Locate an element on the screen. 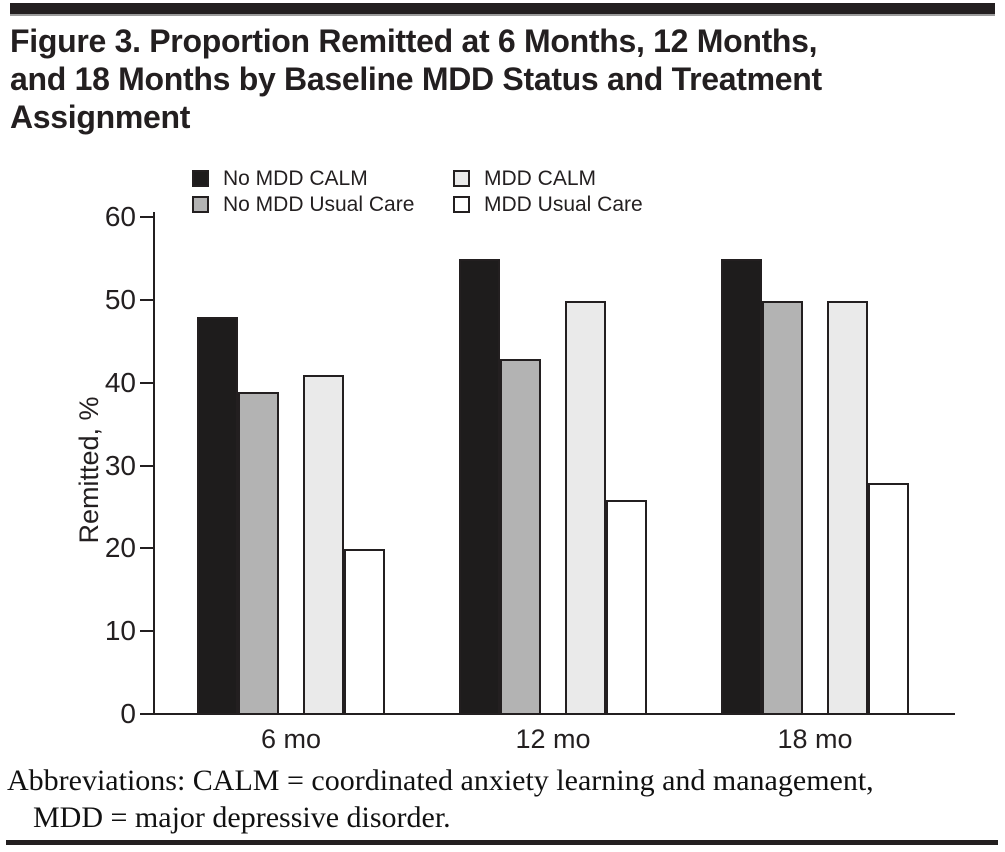  y-tick-label: 50 is located at coordinates (120, 299).